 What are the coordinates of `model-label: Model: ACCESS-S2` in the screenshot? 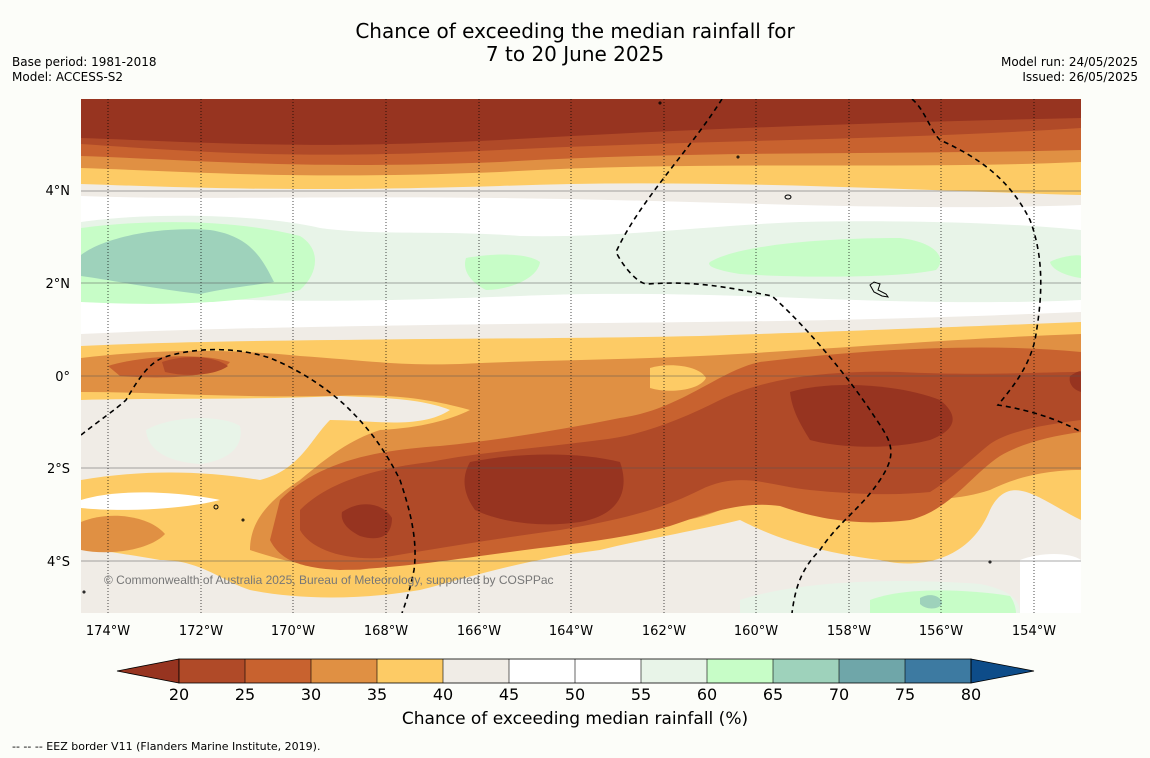 It's located at (68, 77).